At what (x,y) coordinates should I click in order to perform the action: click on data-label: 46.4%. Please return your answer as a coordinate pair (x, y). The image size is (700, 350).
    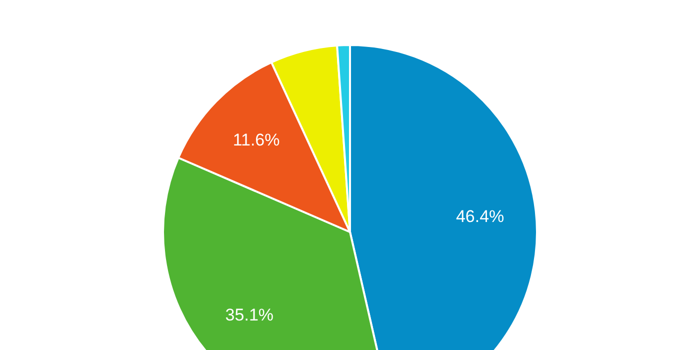
    Looking at the image, I should click on (480, 216).